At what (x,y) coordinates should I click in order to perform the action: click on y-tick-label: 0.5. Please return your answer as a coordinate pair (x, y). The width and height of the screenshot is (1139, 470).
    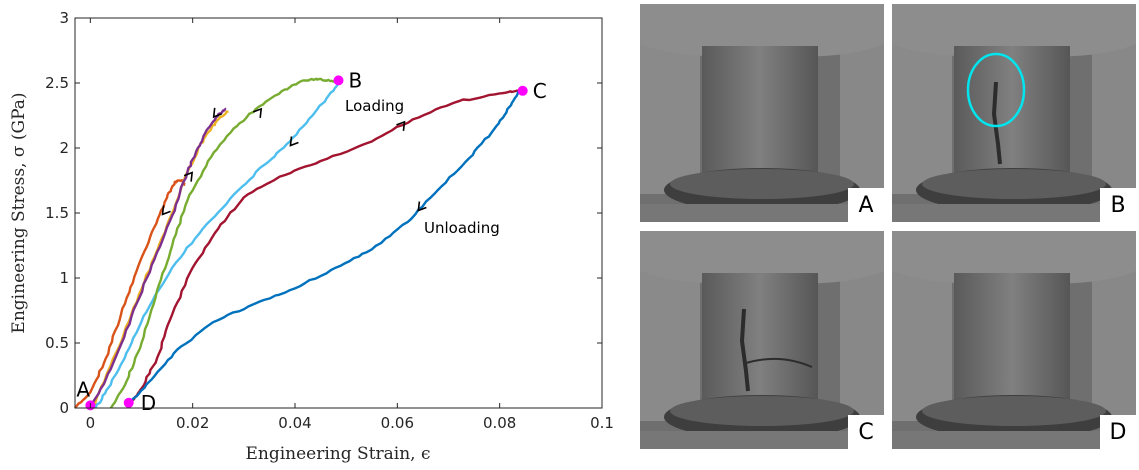
    Looking at the image, I should click on (57, 343).